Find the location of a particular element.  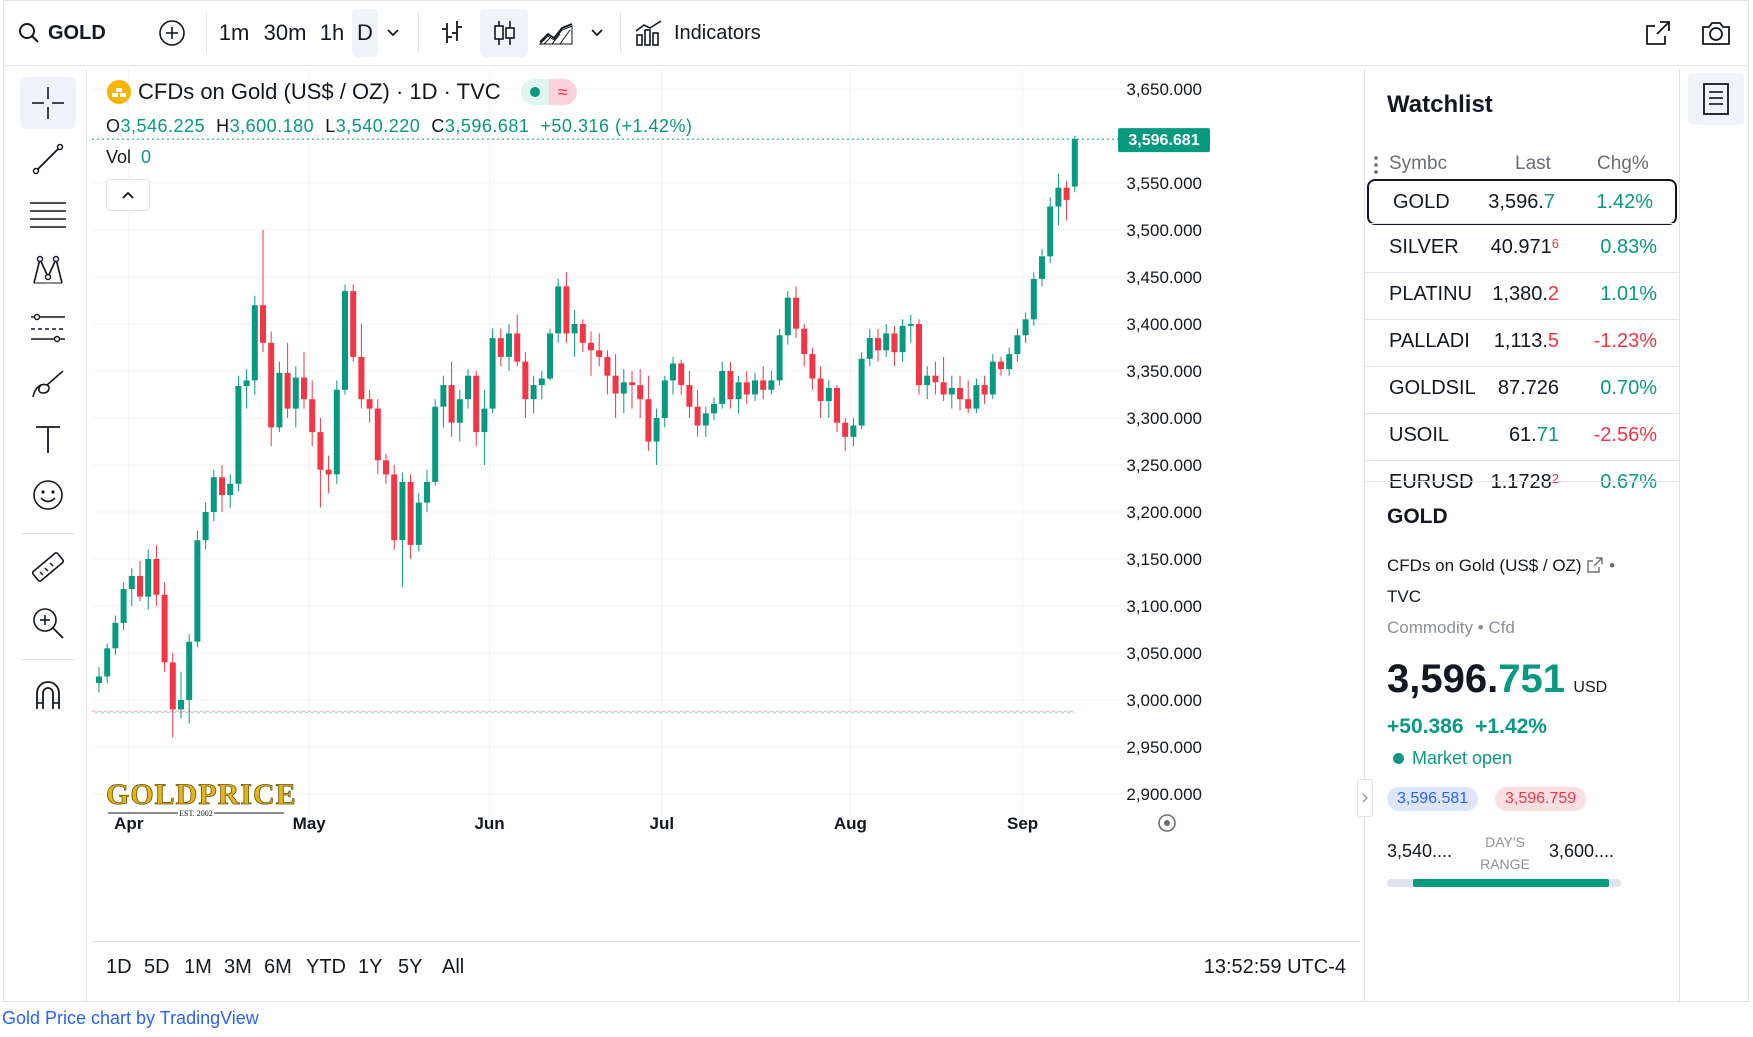

range-1m: 1M is located at coordinates (198, 967).